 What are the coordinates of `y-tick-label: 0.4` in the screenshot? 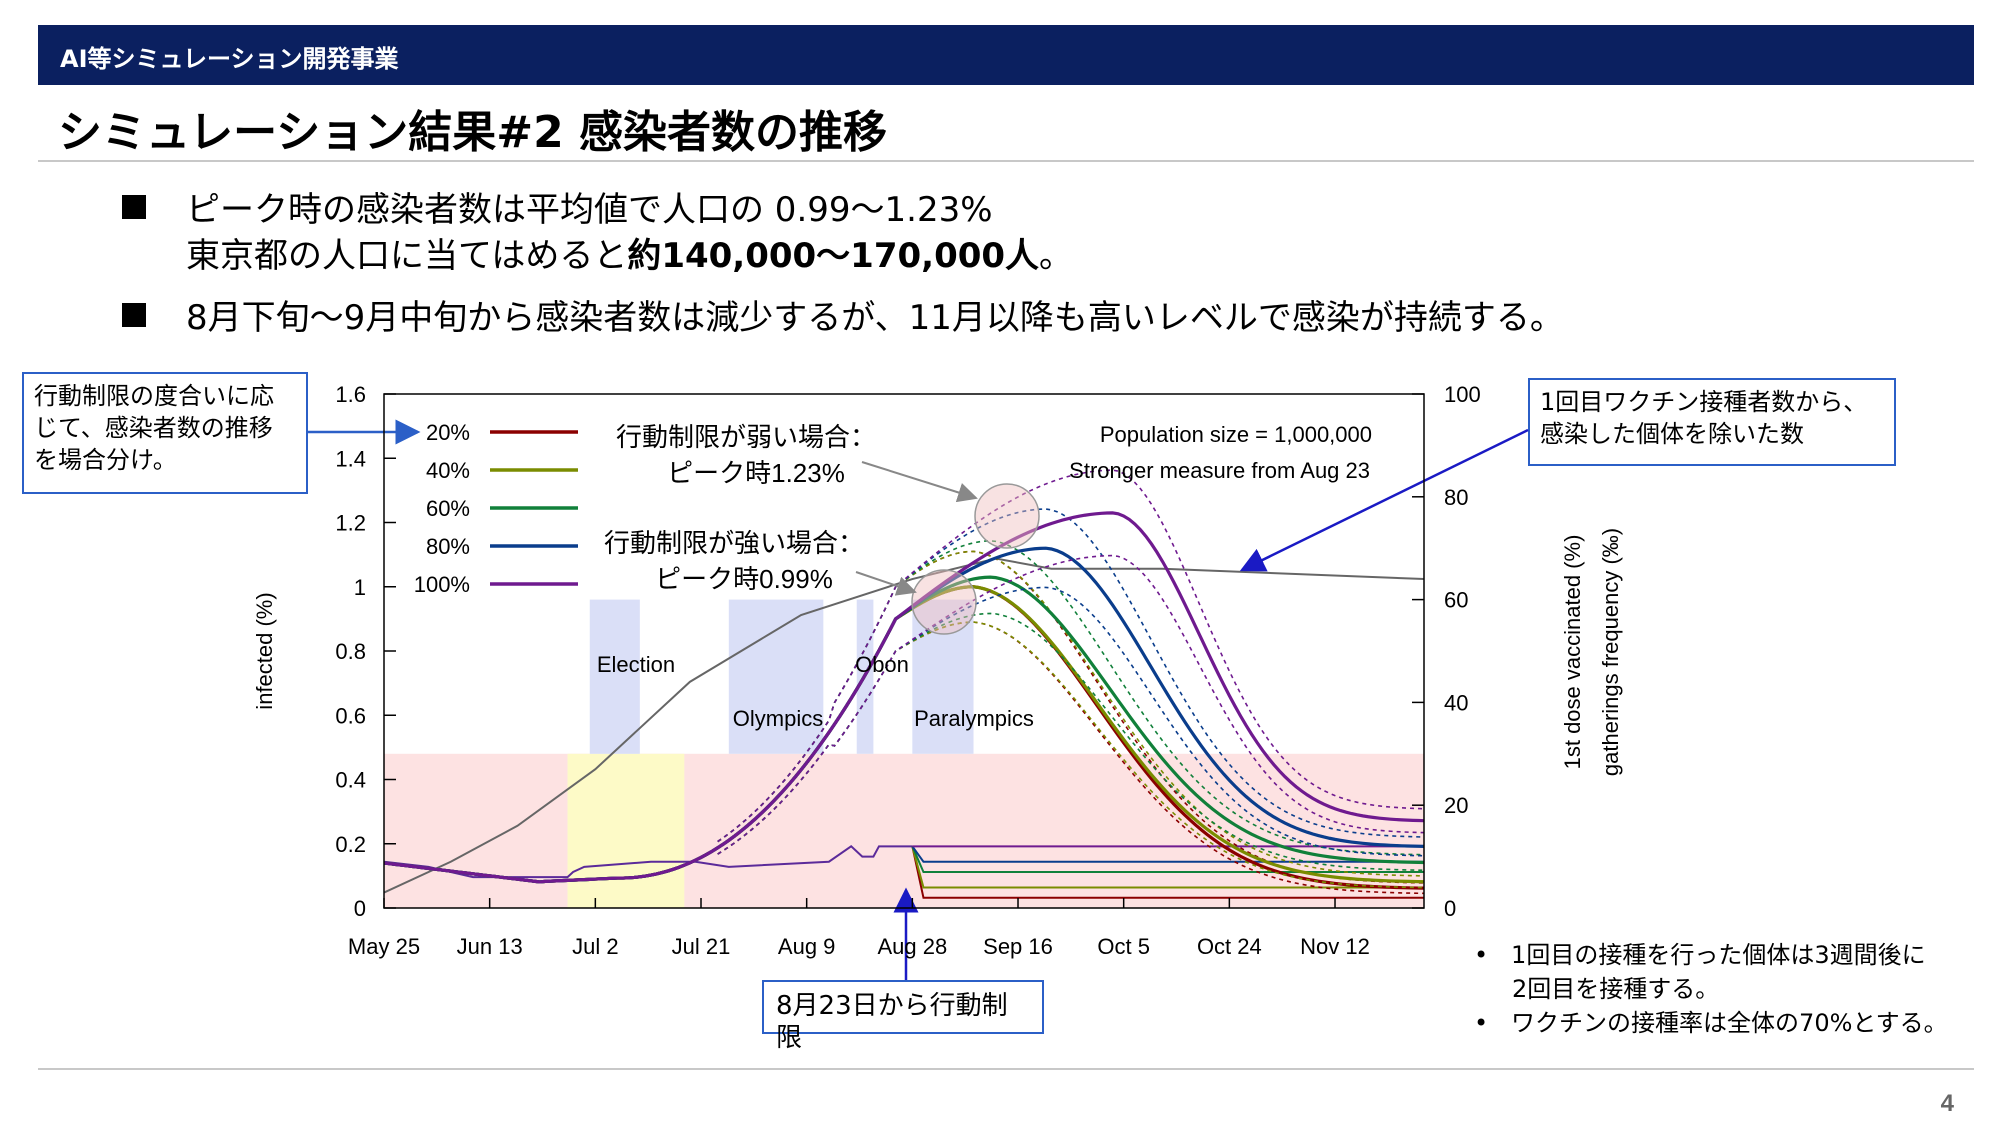 It's located at (350, 780).